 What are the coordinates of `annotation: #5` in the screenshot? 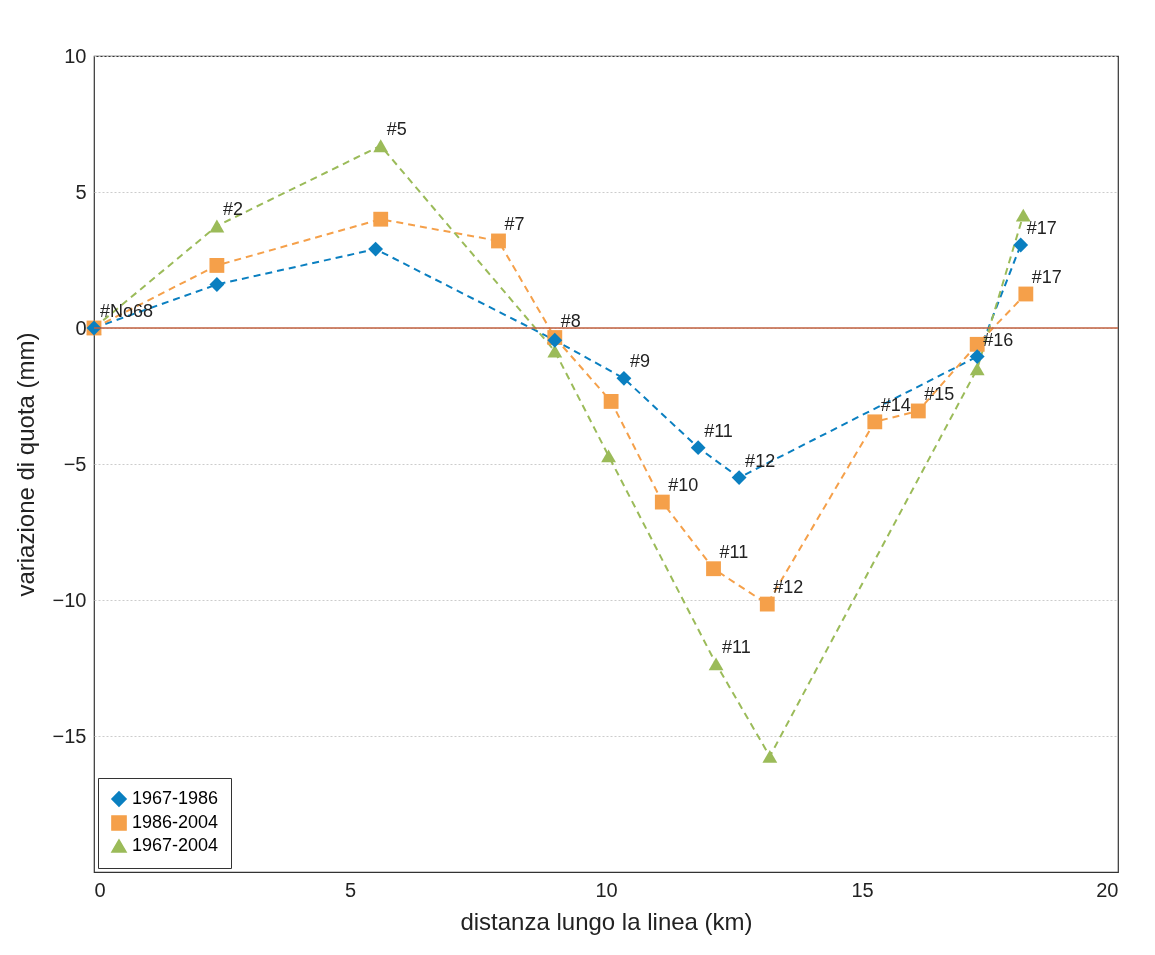 It's located at (396, 128).